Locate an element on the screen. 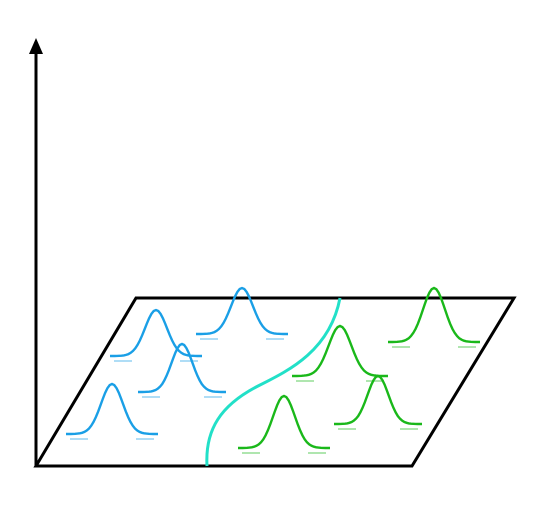 Image resolution: width=548 pixels, height=520 pixels. vertical-axis-arrowhead is located at coordinates (36, 46).